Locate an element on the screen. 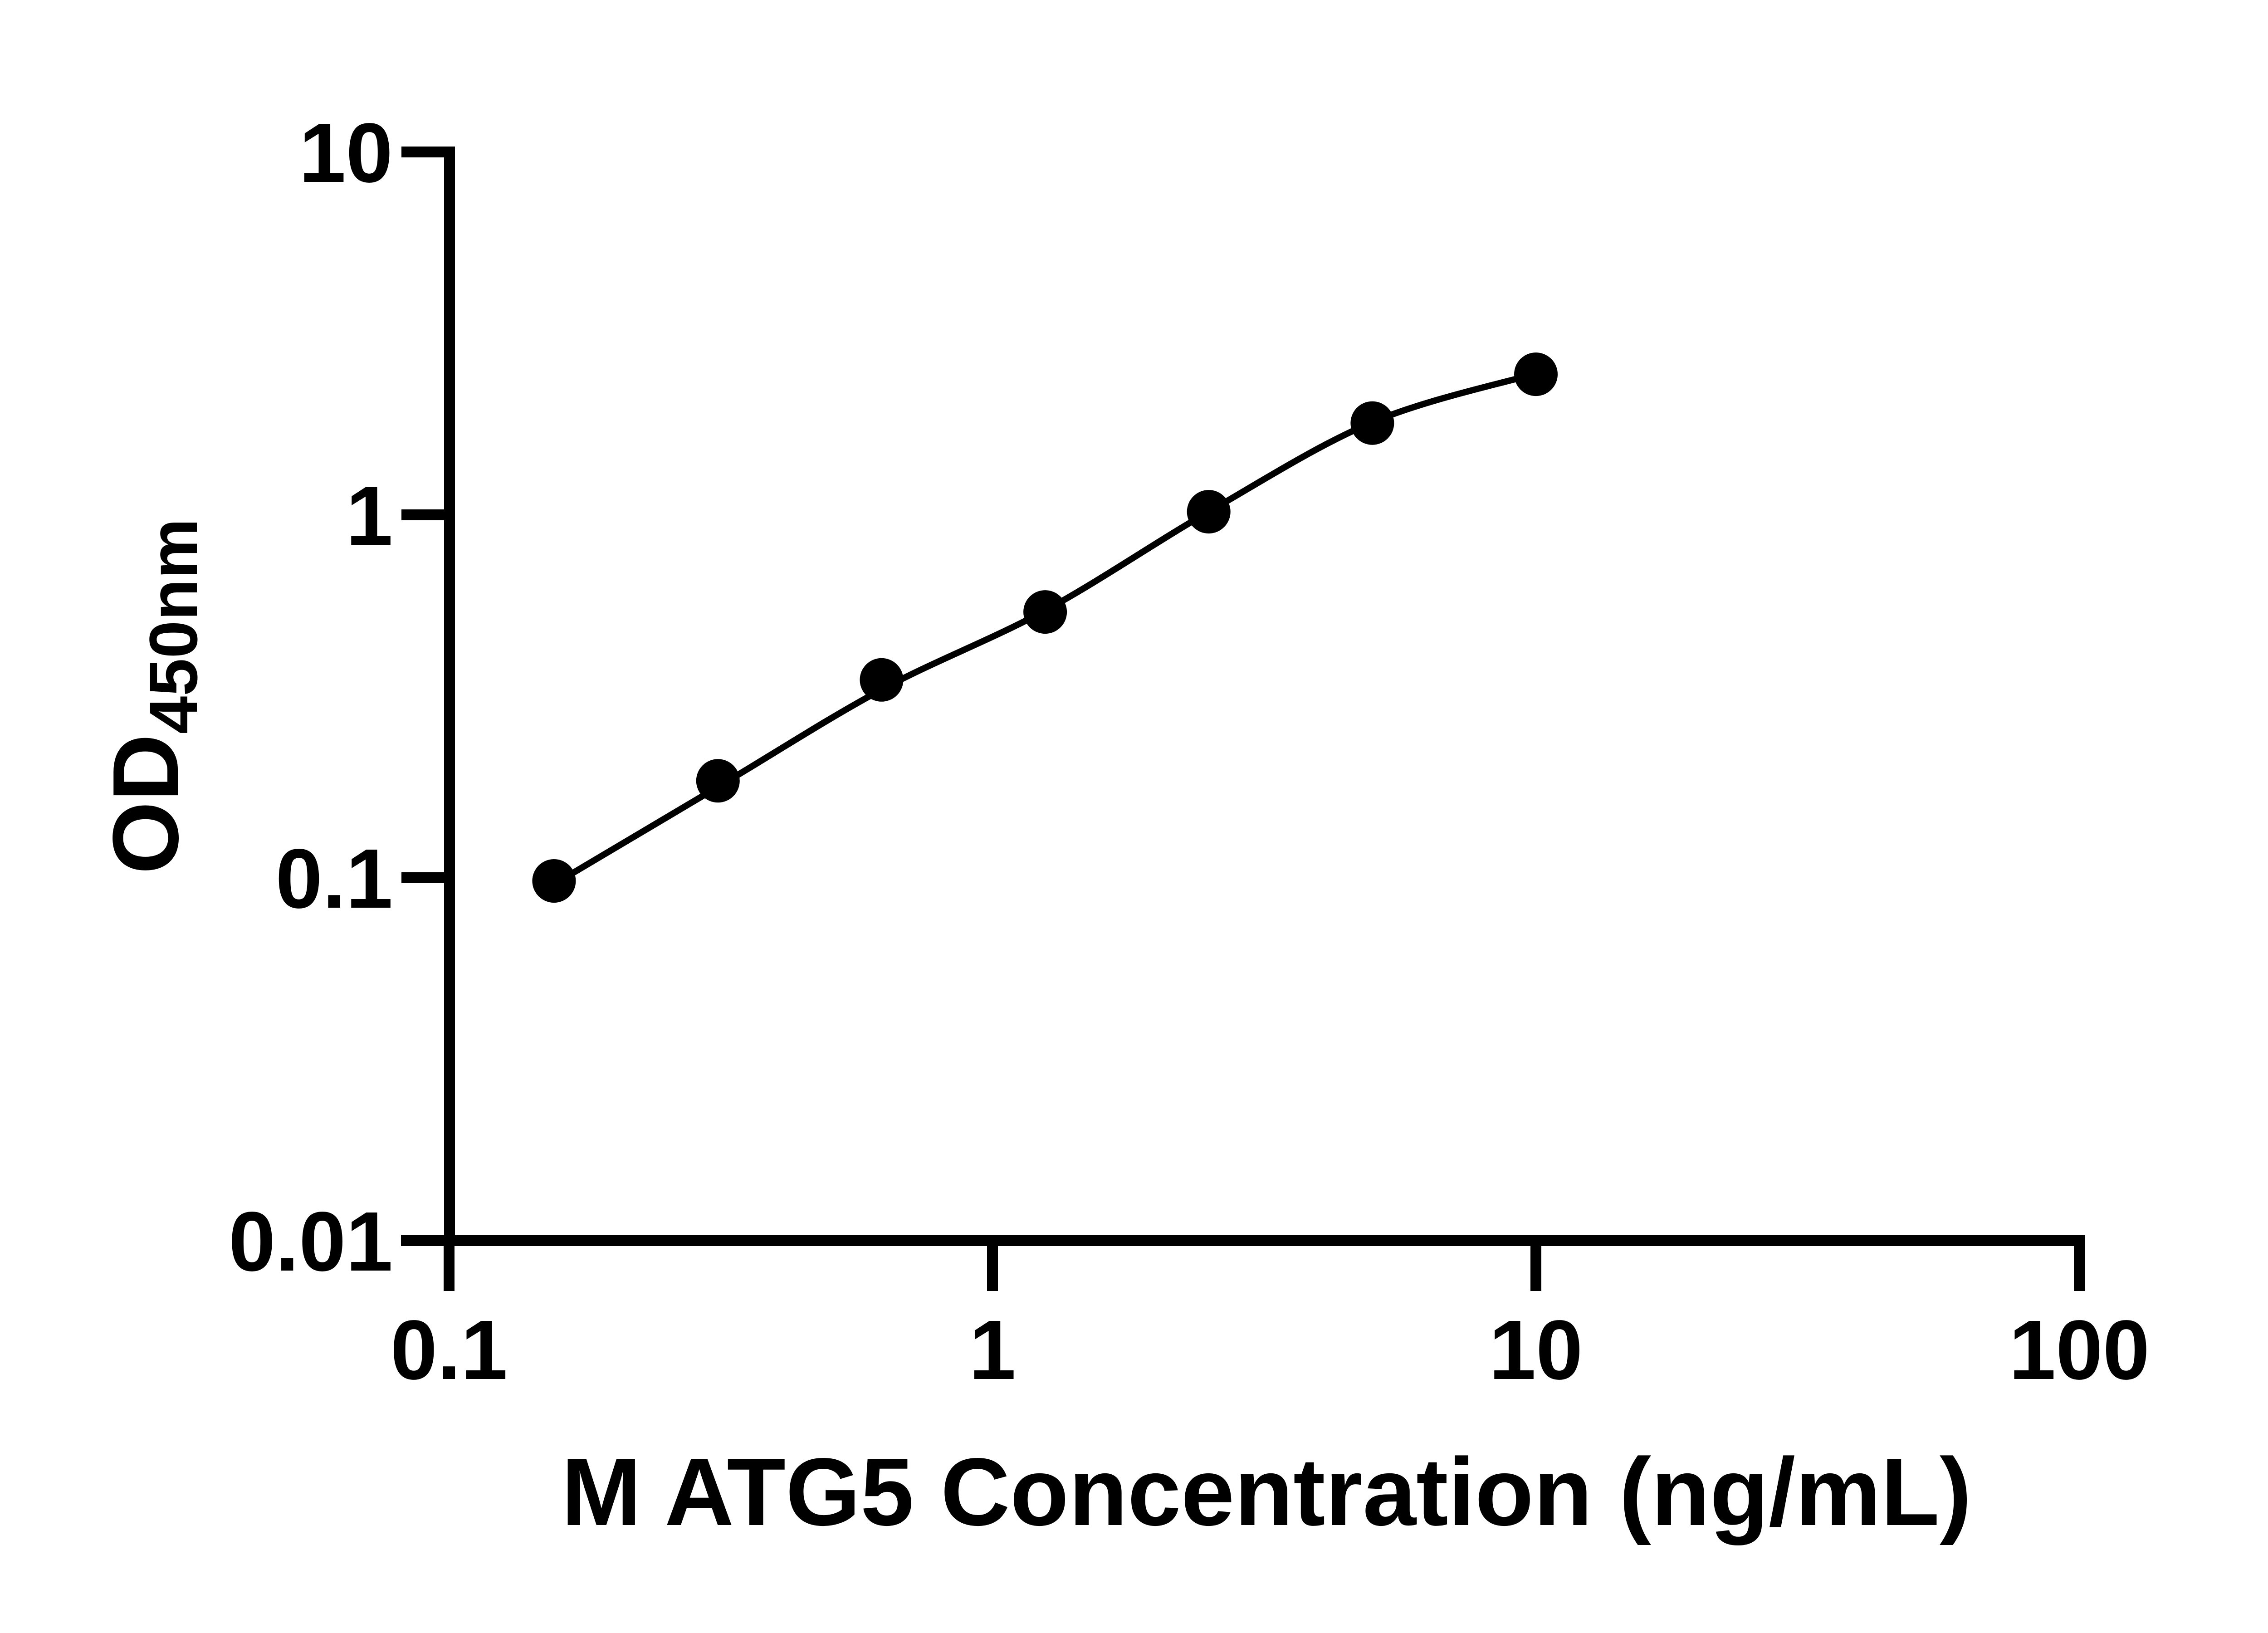  y-axis-title: OD450nm is located at coordinates (152, 696).